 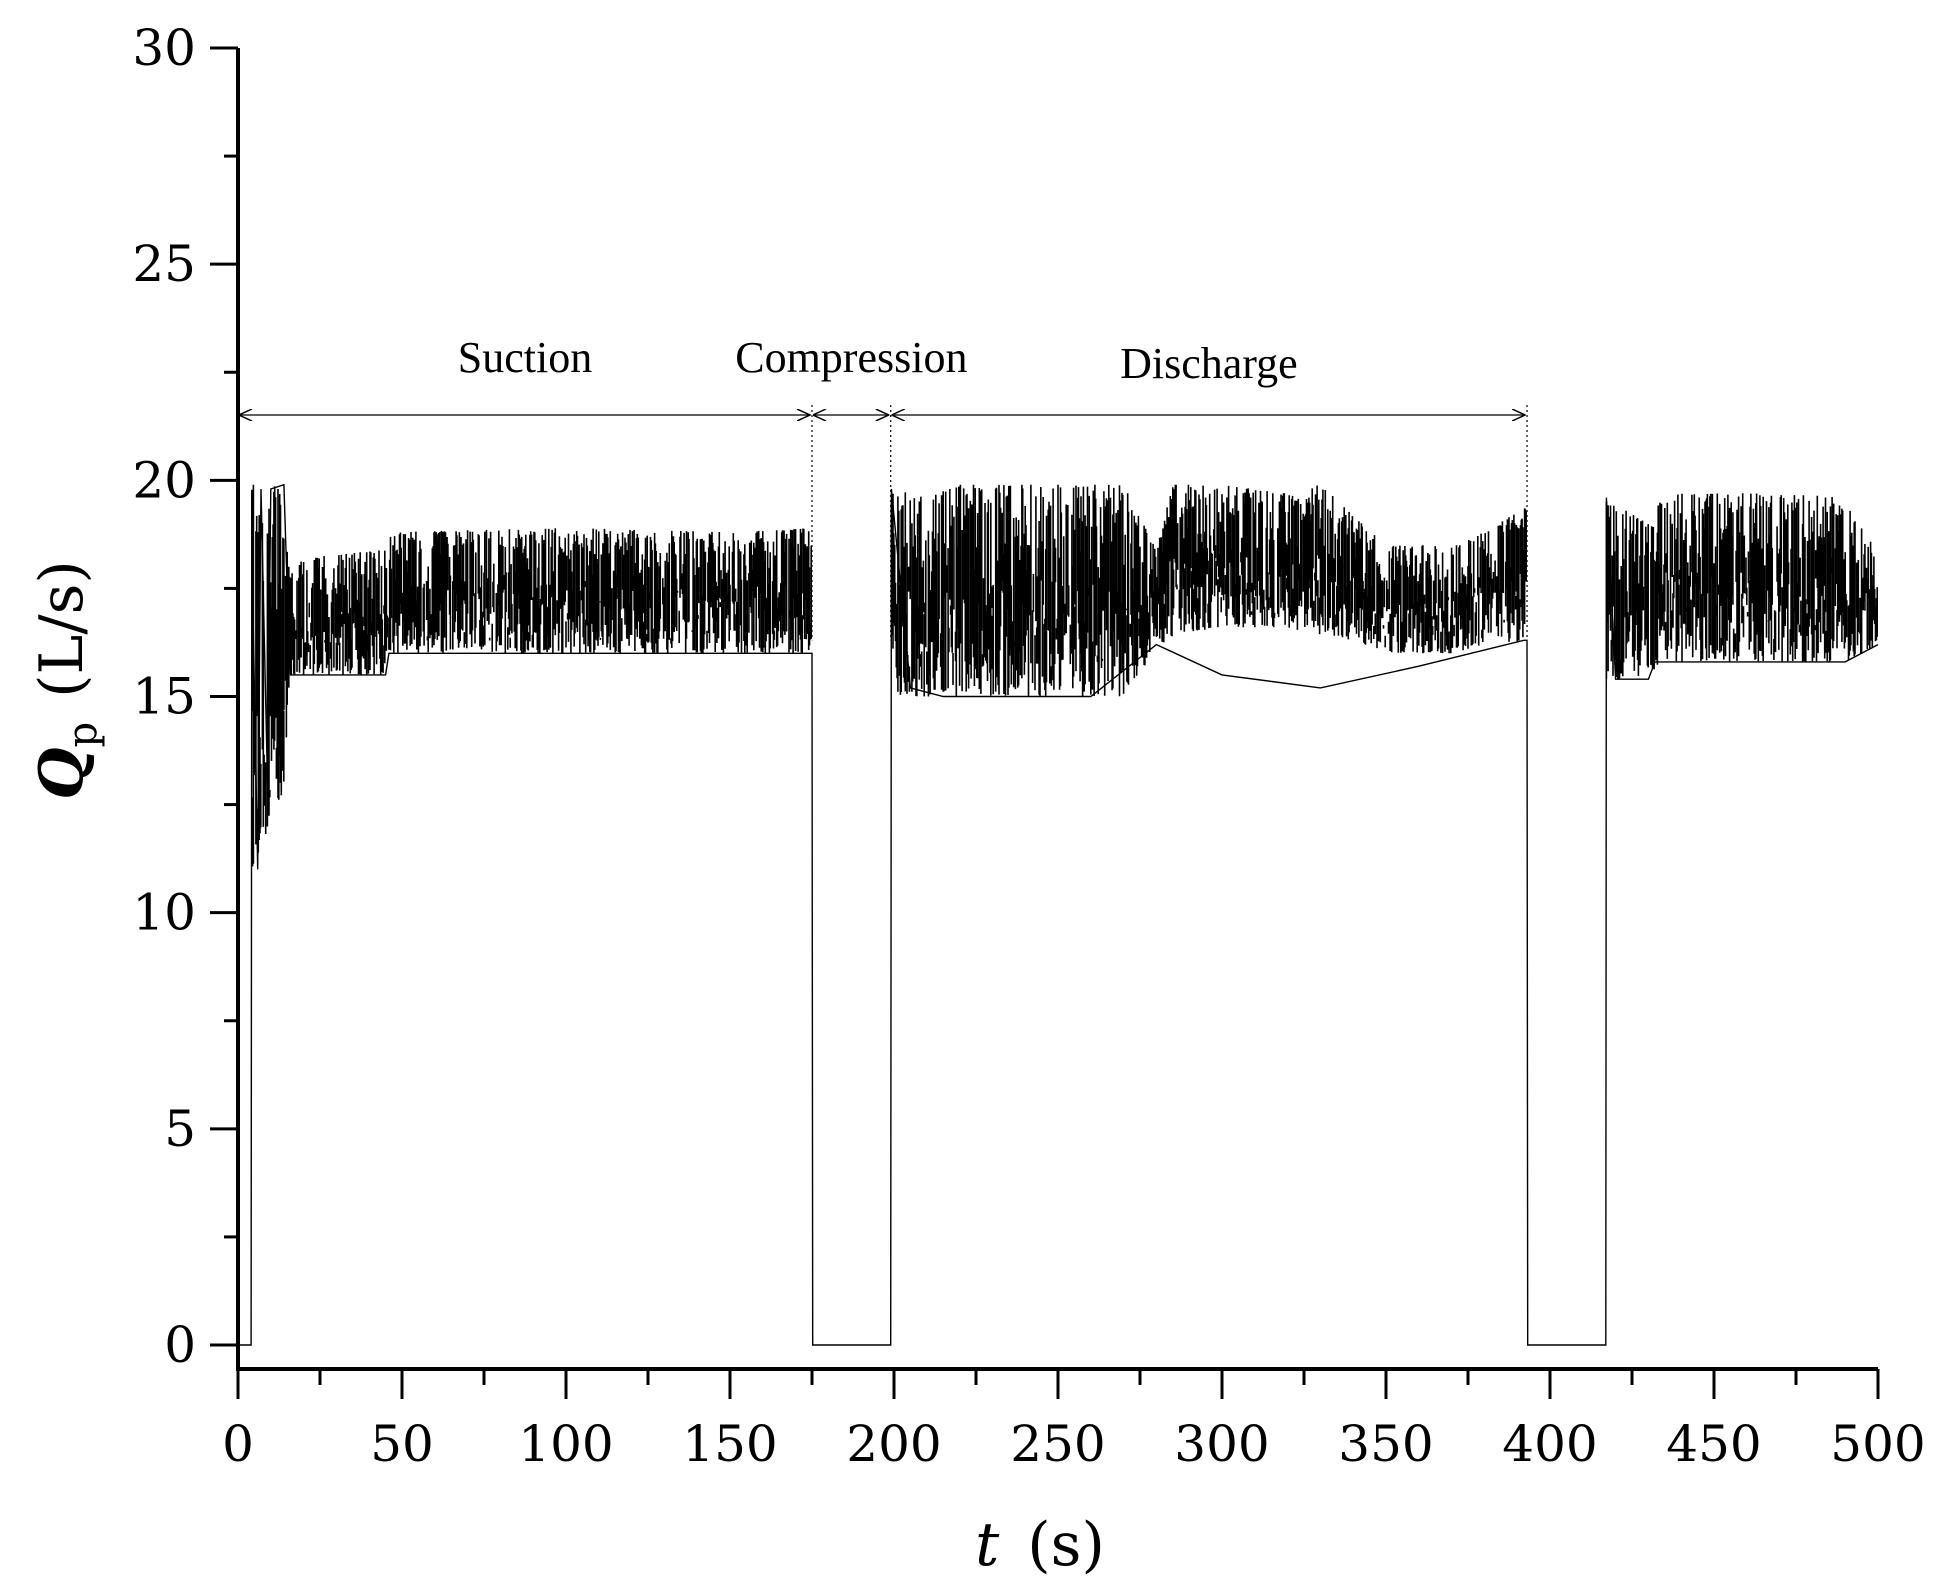 What do you see at coordinates (164, 48) in the screenshot?
I see `y-tick-label: 30` at bounding box center [164, 48].